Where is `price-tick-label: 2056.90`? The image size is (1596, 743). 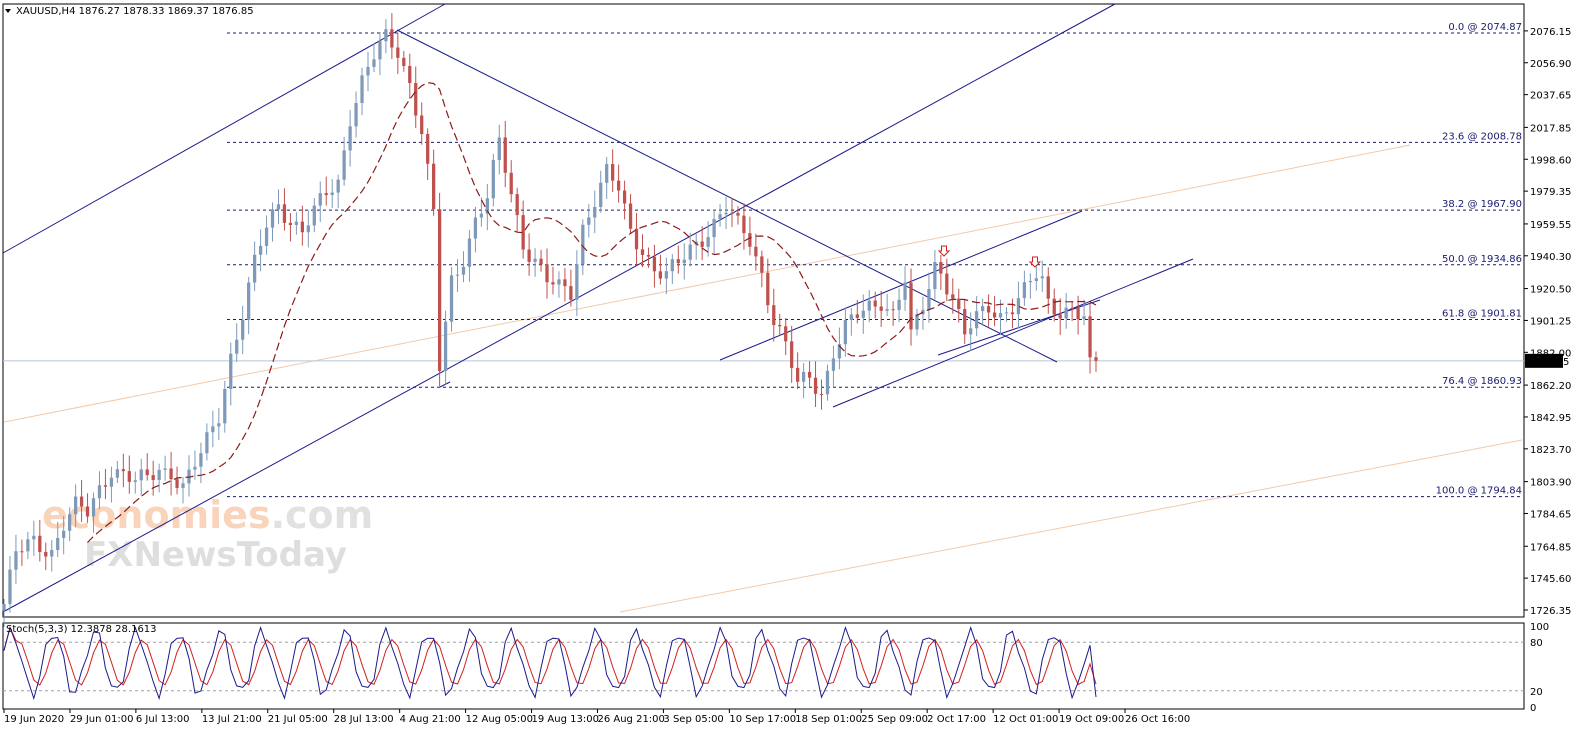
price-tick-label: 2056.90 is located at coordinates (1550, 64).